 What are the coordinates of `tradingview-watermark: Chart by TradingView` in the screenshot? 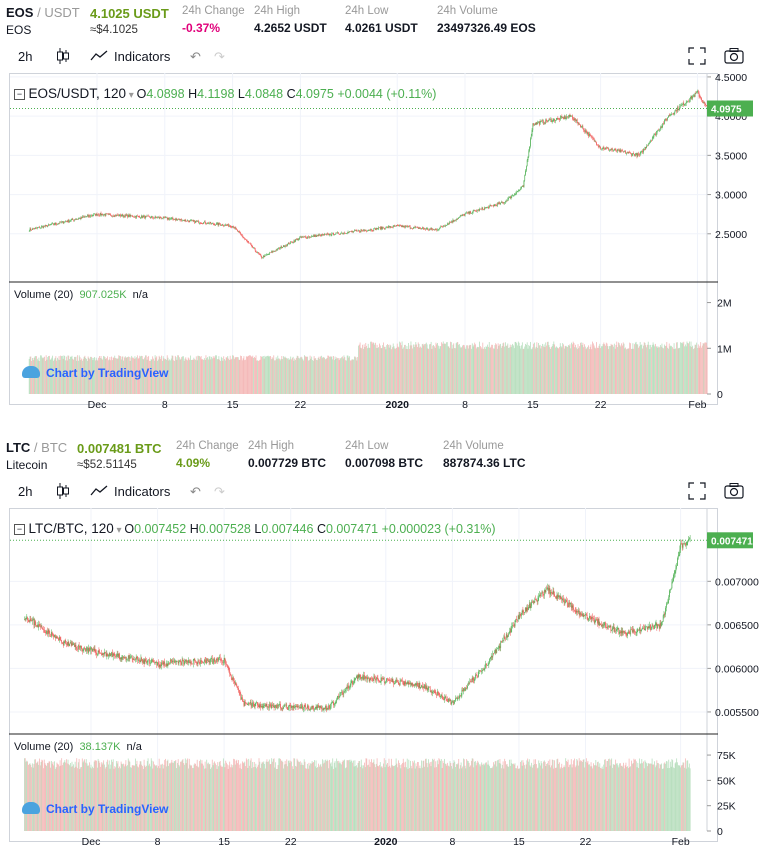 It's located at (95, 373).